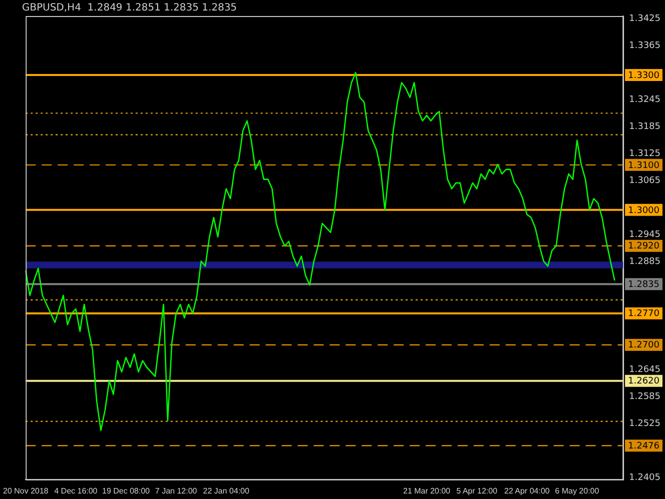 This screenshot has height=499, width=665. What do you see at coordinates (644, 235) in the screenshot?
I see `y-tick-label: 1.2945` at bounding box center [644, 235].